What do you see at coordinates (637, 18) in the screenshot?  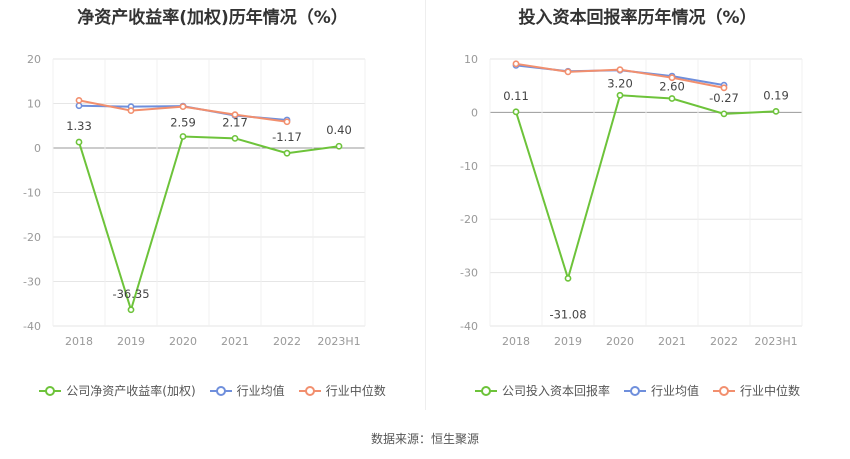 I see `chart-title-roic: 投入资本回报率历年情况（%）` at bounding box center [637, 18].